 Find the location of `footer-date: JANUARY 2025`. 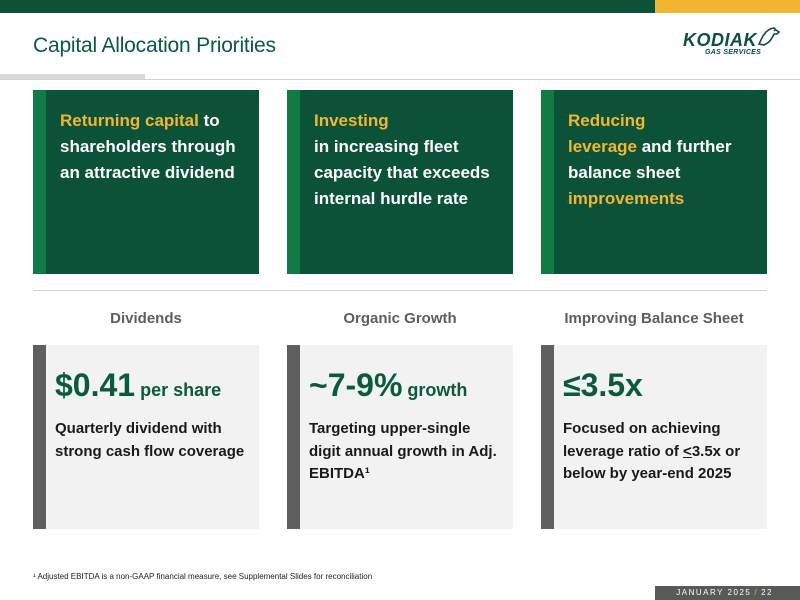

footer-date: JANUARY 2025 is located at coordinates (714, 592).